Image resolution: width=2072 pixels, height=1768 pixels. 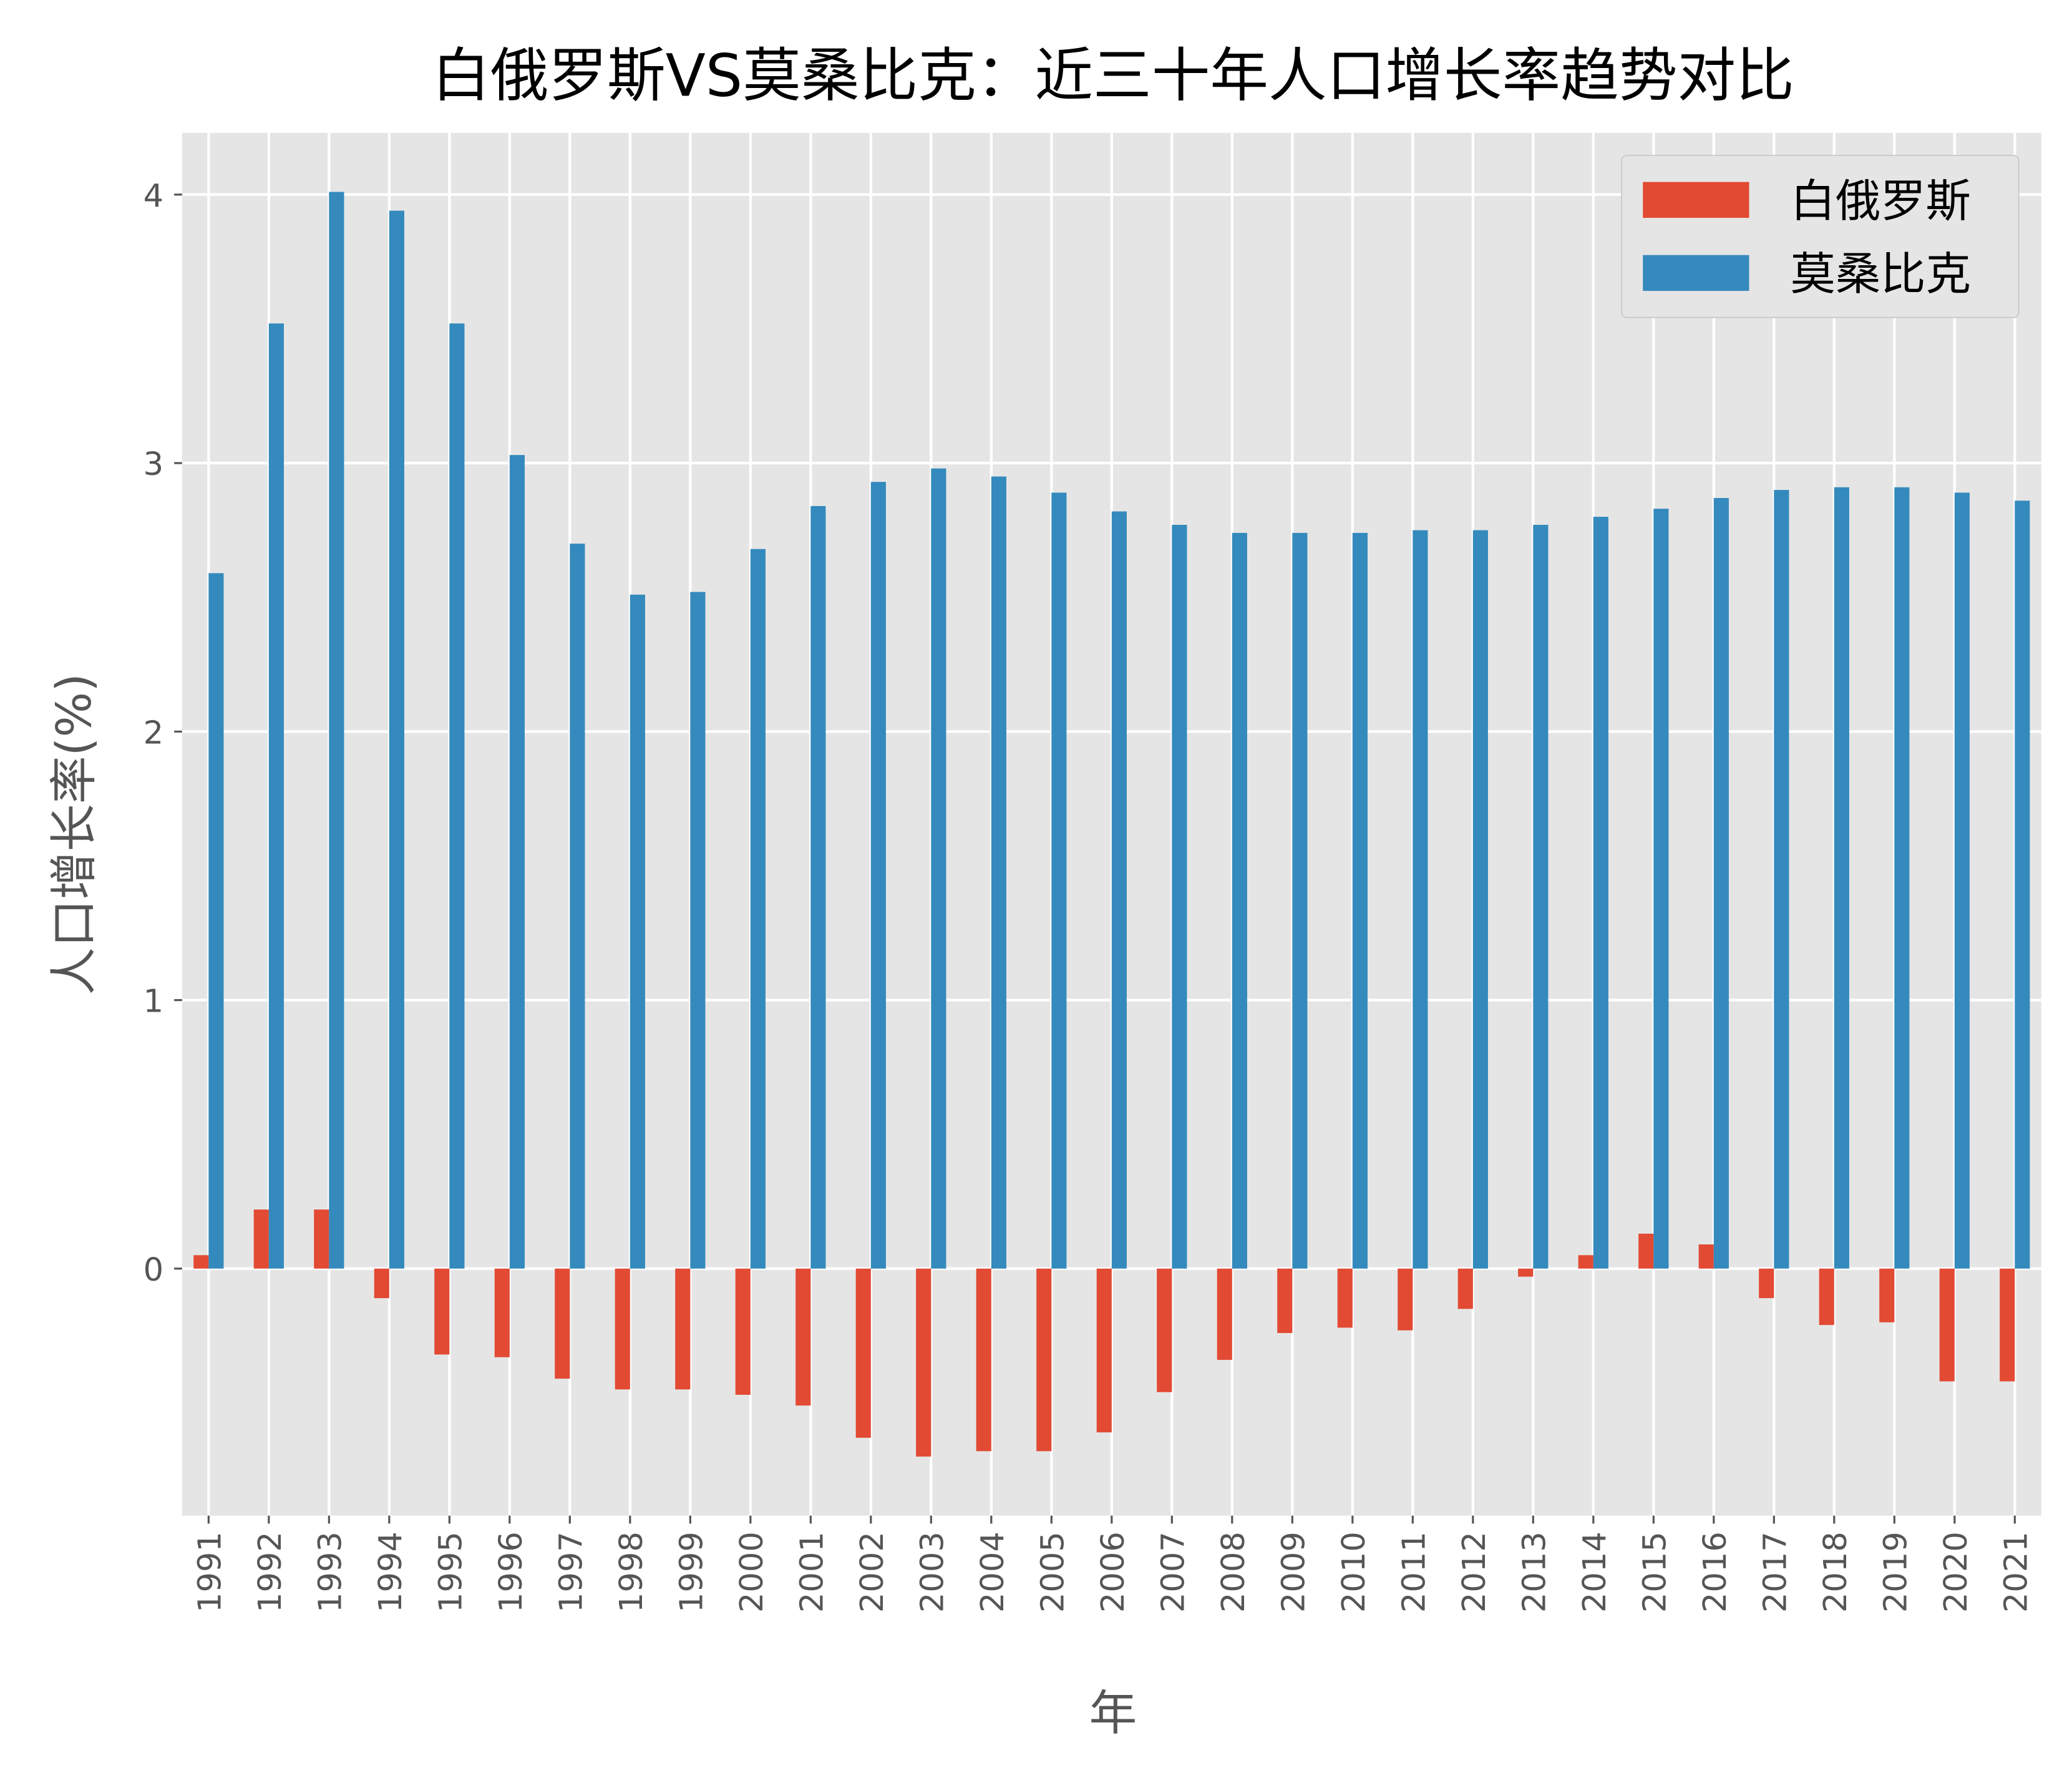 What do you see at coordinates (1956, 1572) in the screenshot?
I see `x-tick-label: 2020` at bounding box center [1956, 1572].